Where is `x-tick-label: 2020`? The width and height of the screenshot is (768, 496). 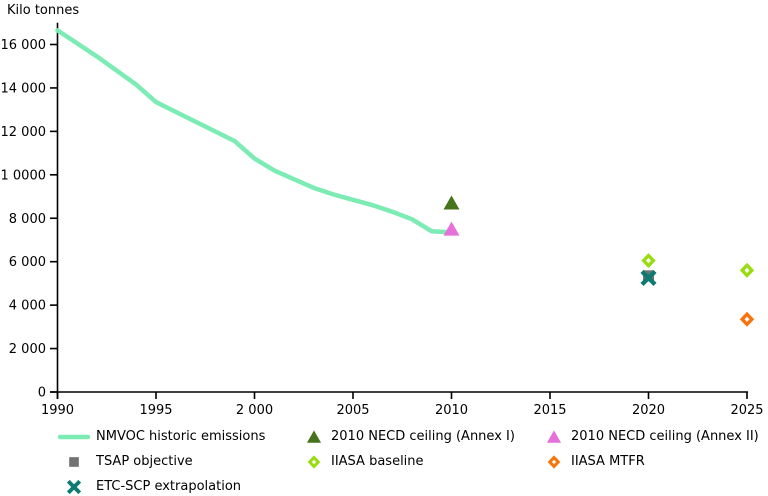
x-tick-label: 2020 is located at coordinates (648, 410).